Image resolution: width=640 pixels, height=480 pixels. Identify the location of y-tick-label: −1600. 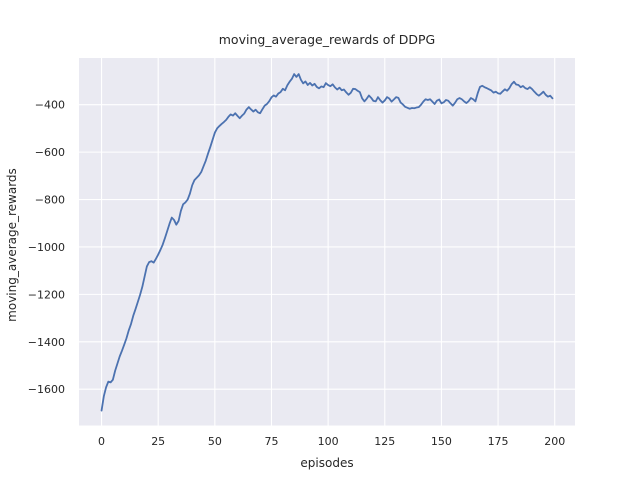
(46, 389).